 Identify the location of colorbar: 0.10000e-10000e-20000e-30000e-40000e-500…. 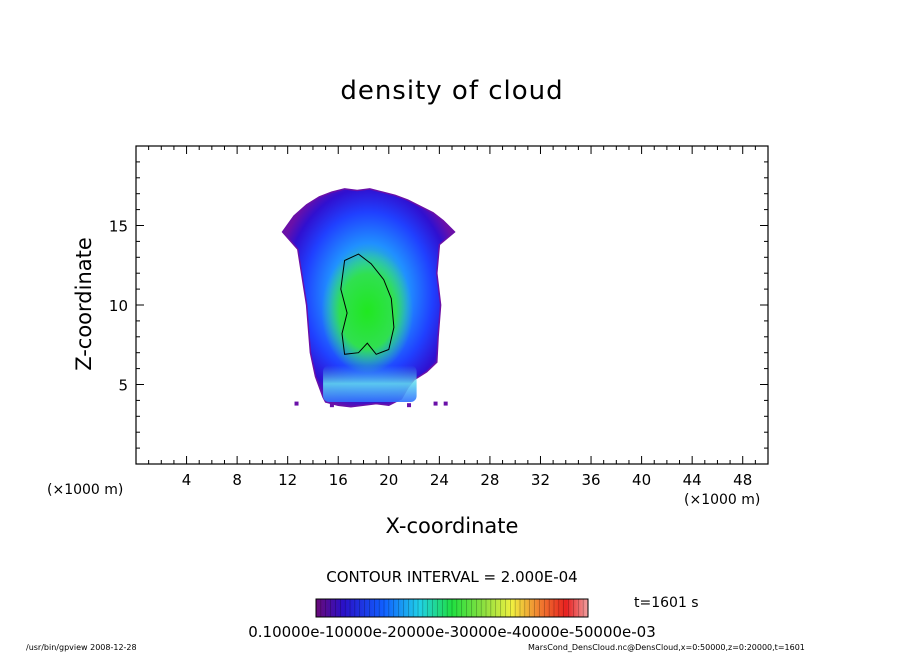
(452, 619).